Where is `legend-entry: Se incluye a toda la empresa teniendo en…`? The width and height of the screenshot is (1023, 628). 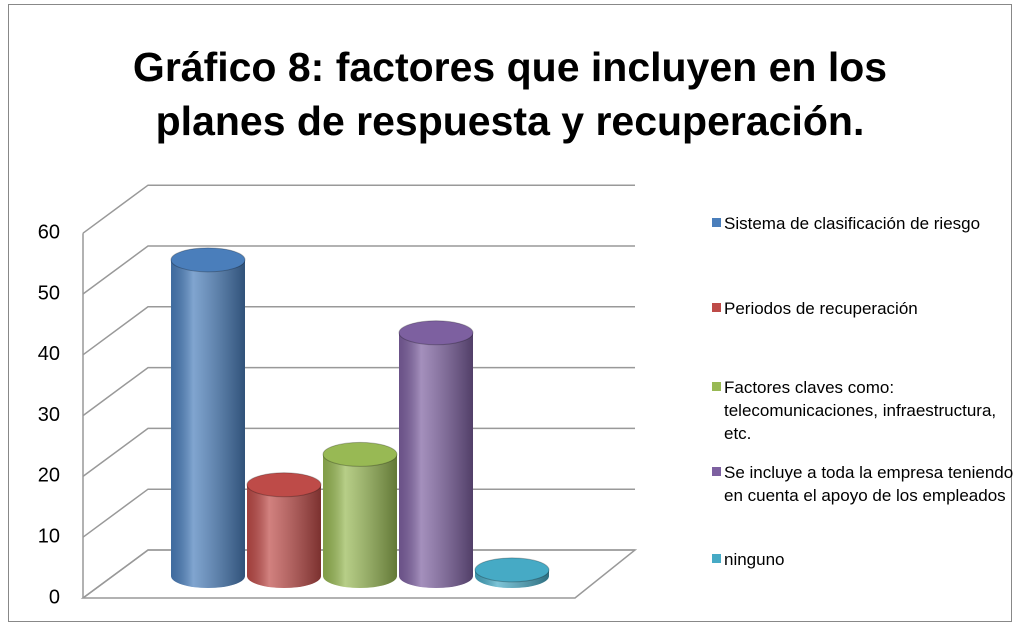
legend-entry: Se incluye a toda la empresa teniendo en… is located at coordinates (867, 484).